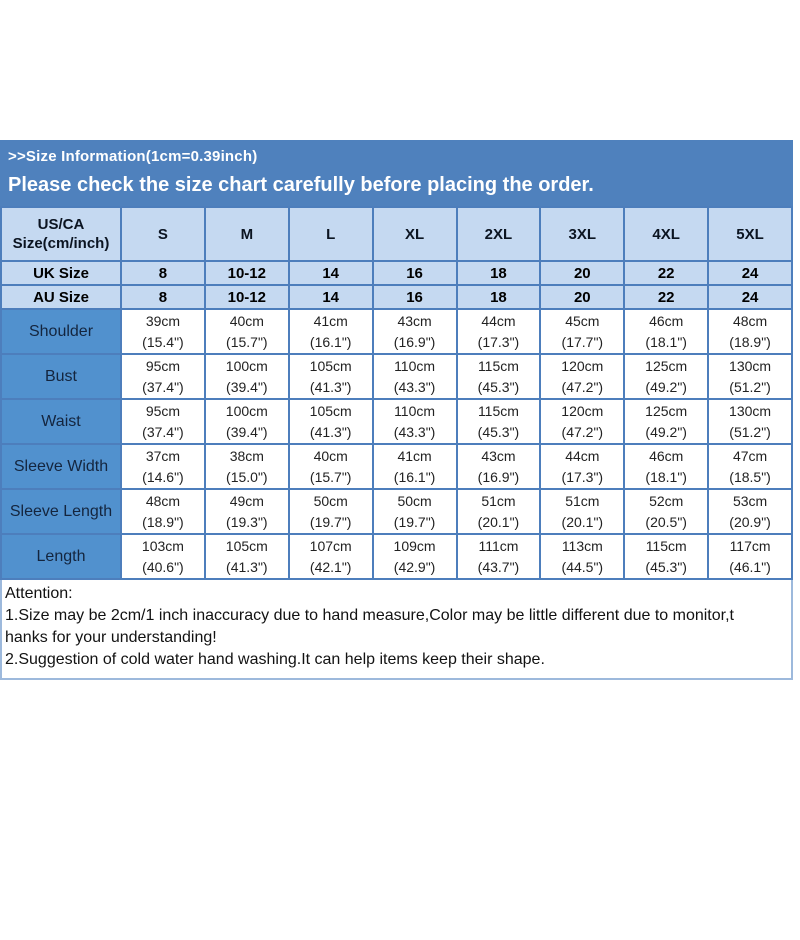  I want to click on value-inch: (15.0"), so click(247, 476).